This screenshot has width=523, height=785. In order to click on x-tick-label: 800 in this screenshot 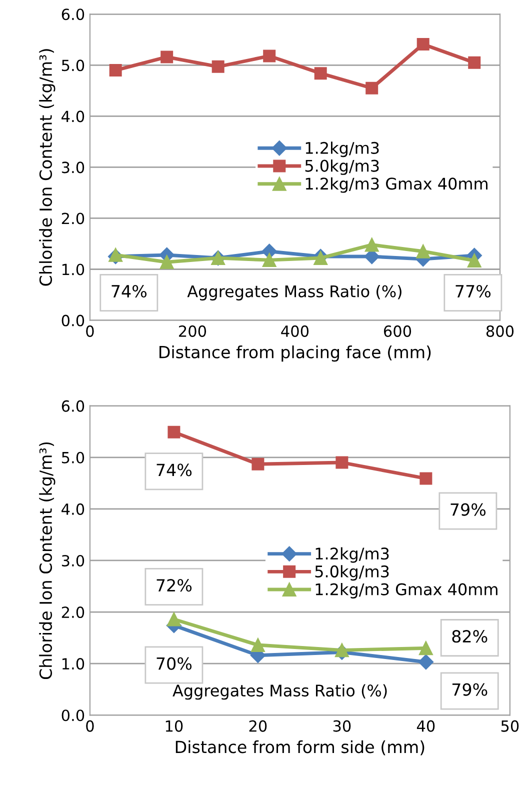, I will do `click(500, 331)`.